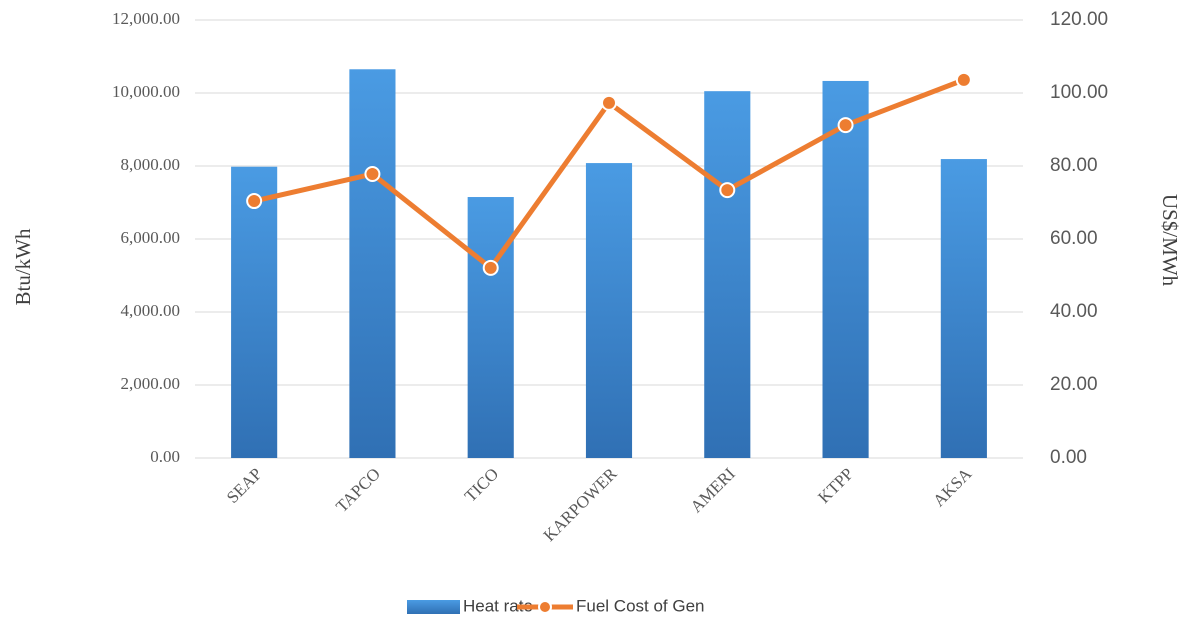  What do you see at coordinates (151, 310) in the screenshot?
I see `y-tick-label: 4,000.00` at bounding box center [151, 310].